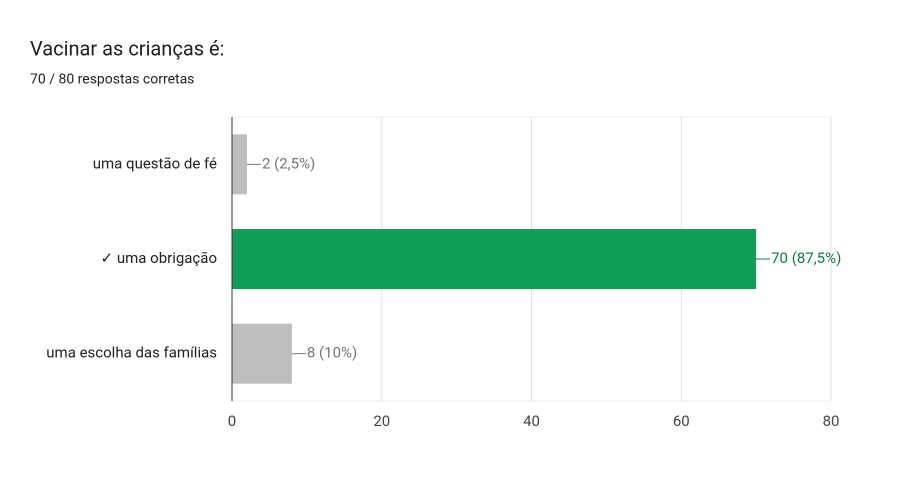 This screenshot has width=924, height=485. Describe the element at coordinates (159, 258) in the screenshot. I see `y-tick-label: ✓ uma obrigação` at that location.